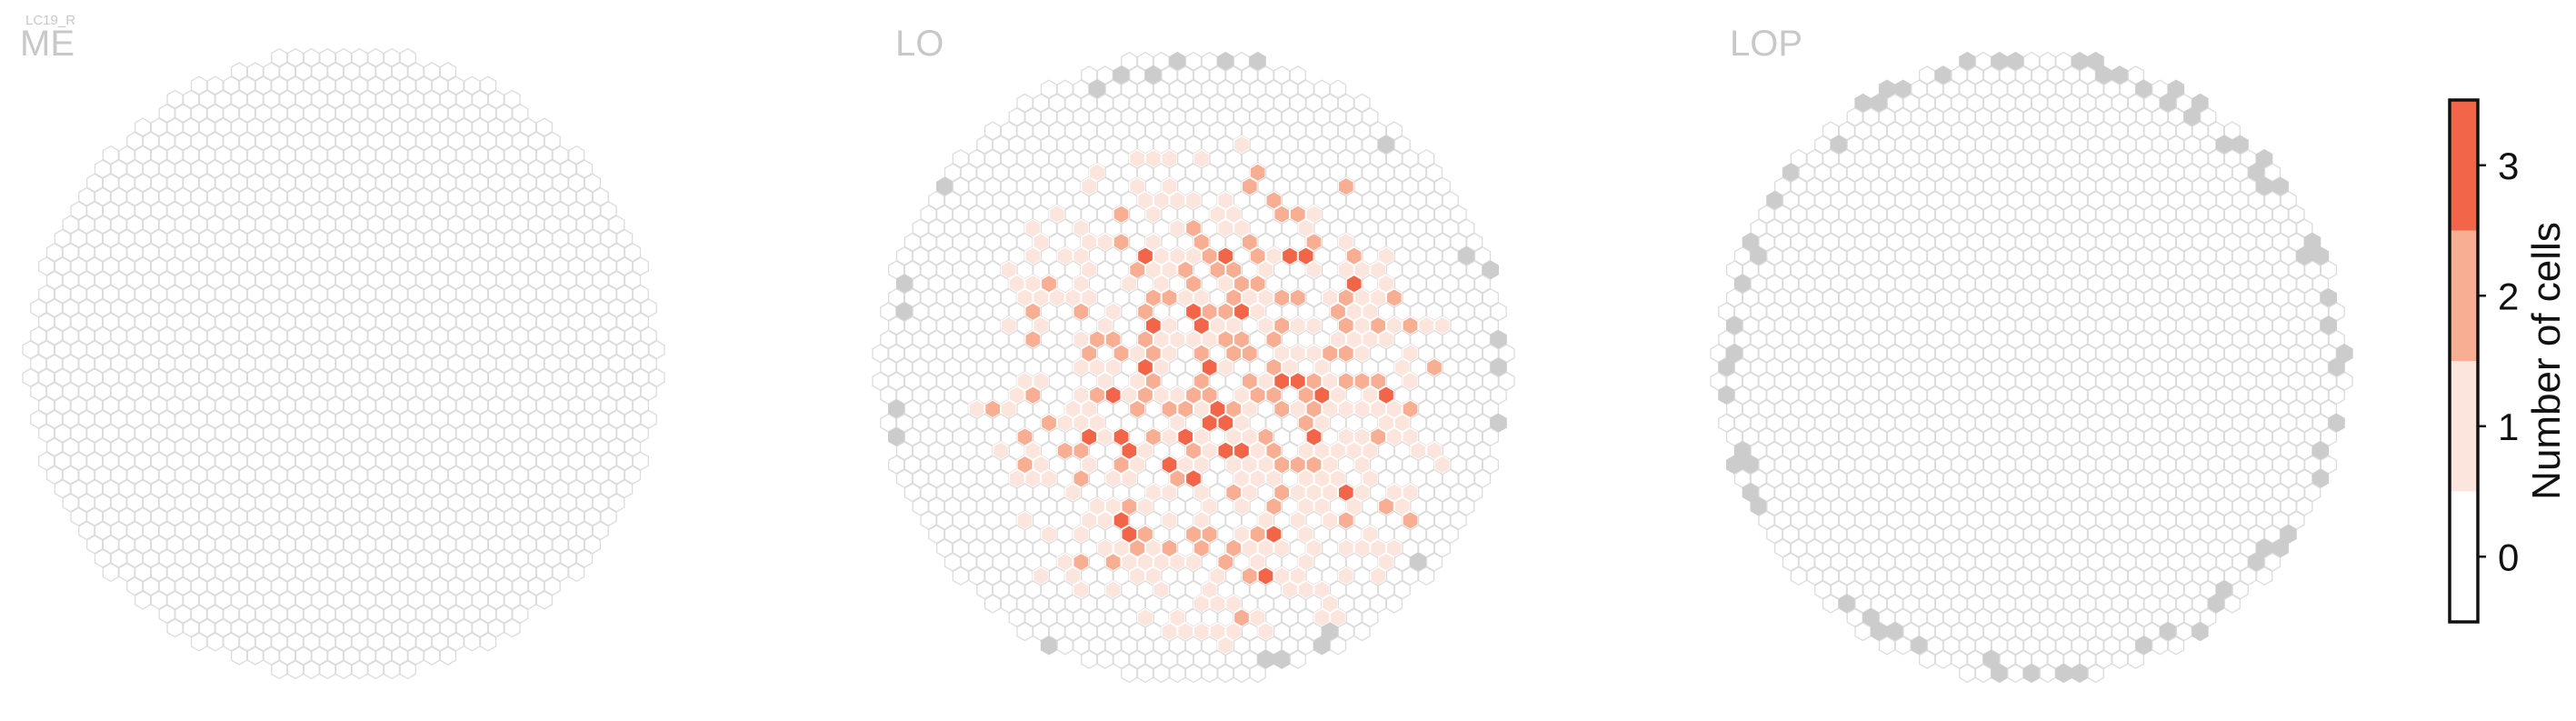 The width and height of the screenshot is (2576, 721). I want to click on colorbar-tick-label: 3, so click(2508, 166).